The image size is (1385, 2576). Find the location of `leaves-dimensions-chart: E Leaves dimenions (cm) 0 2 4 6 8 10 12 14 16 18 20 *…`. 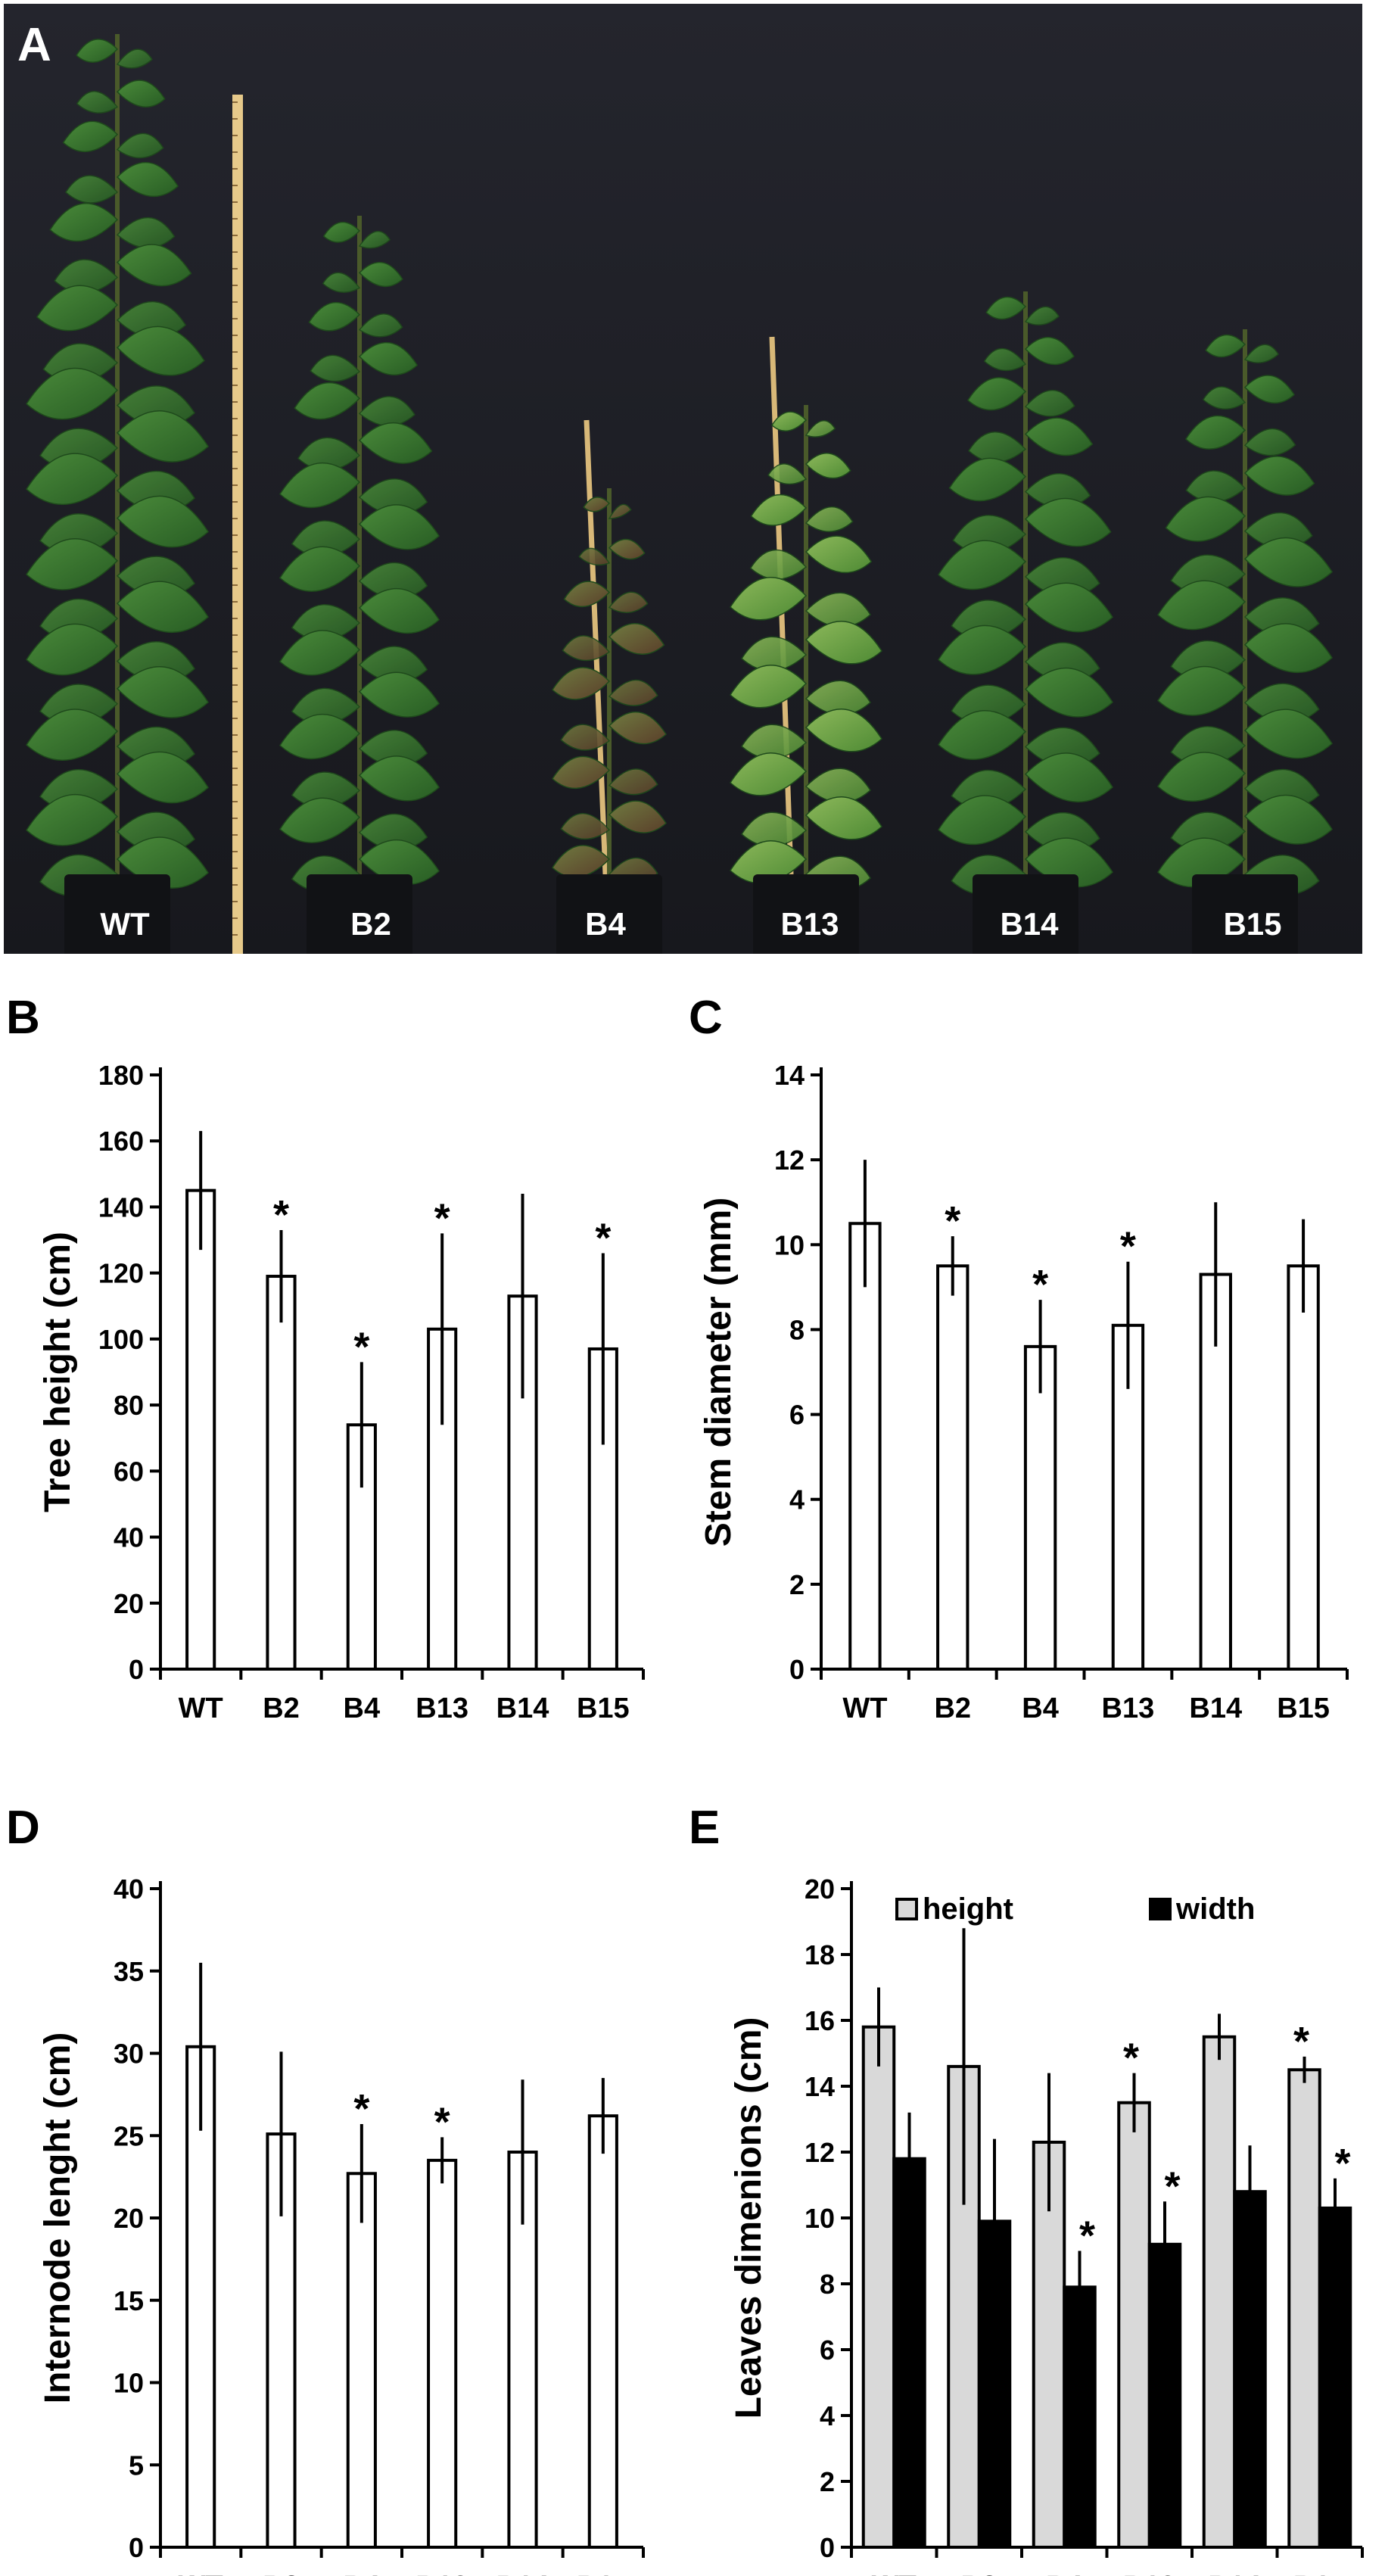

leaves-dimensions-chart: E Leaves dimenions (cm) 0 2 4 6 8 10 12 14 16 18 20 *… is located at coordinates (1026, 2189).